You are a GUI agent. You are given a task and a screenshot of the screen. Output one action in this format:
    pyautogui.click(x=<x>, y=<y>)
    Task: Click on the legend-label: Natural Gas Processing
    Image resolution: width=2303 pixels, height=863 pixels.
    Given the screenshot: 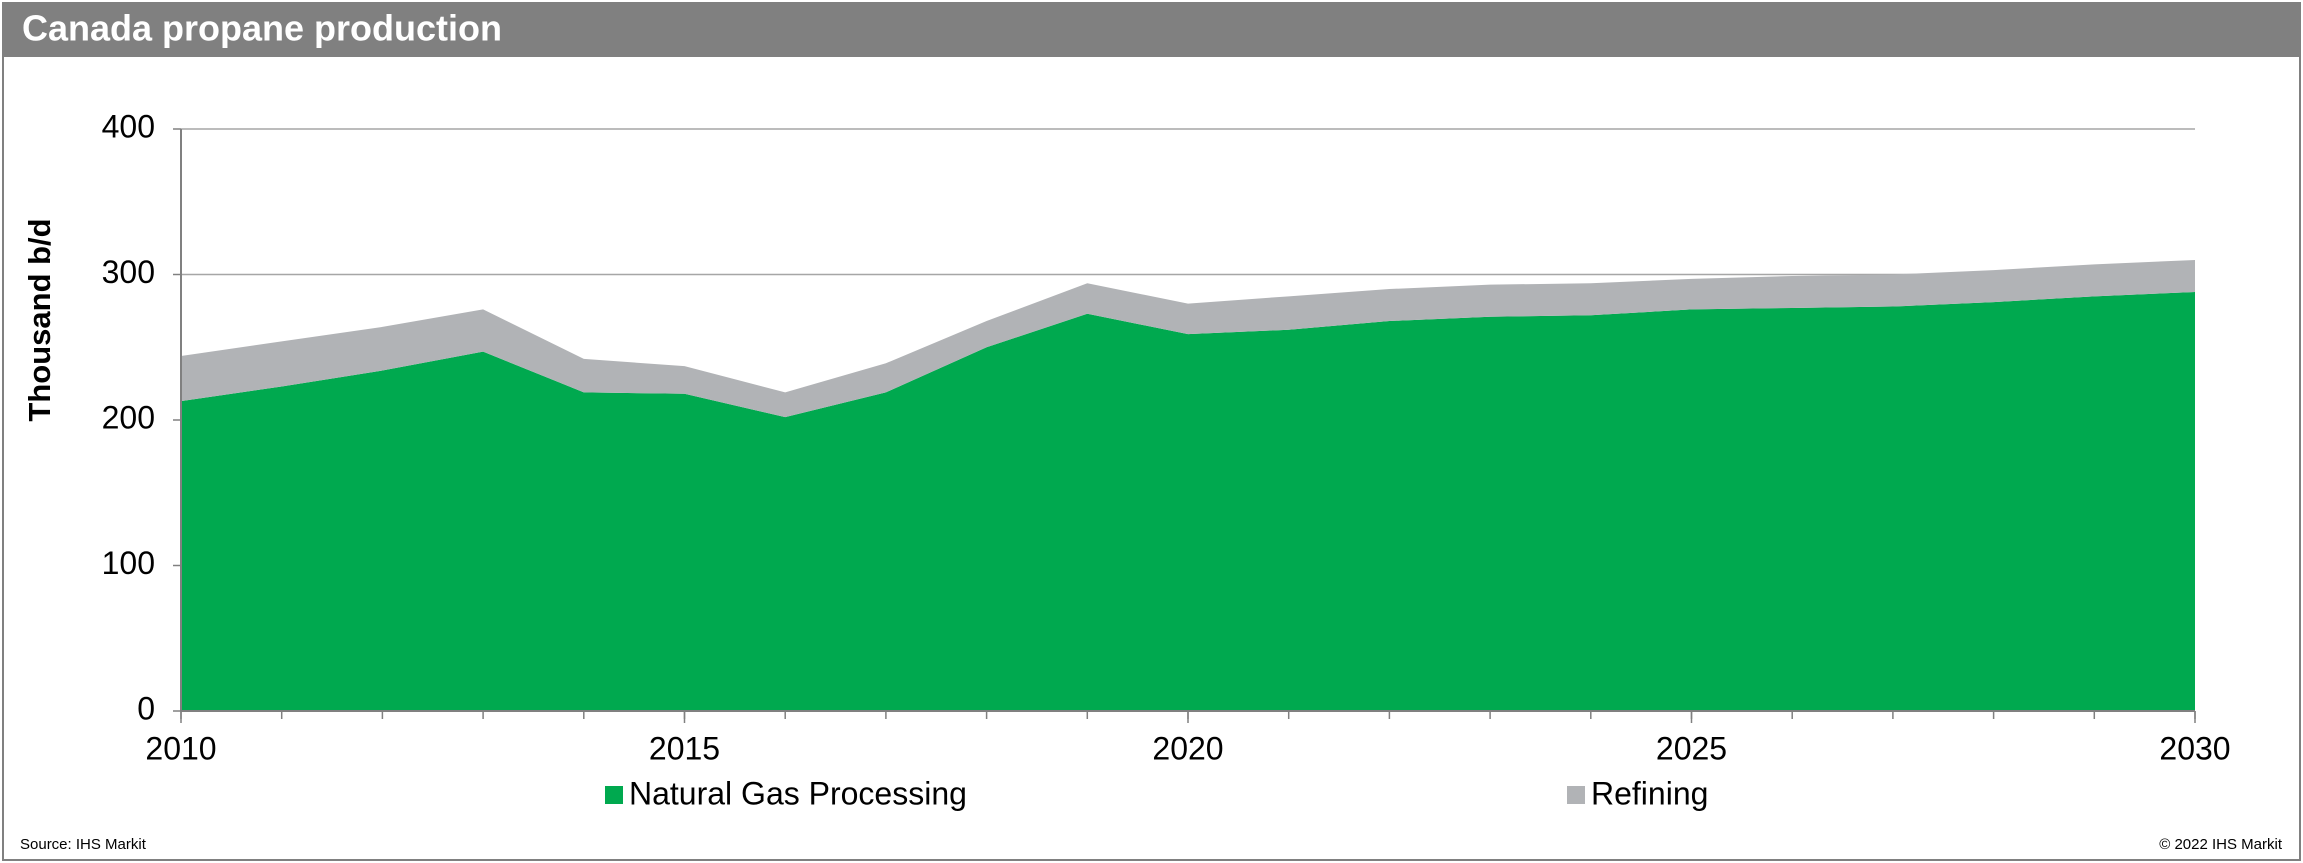 What is the action you would take?
    pyautogui.click(x=798, y=793)
    